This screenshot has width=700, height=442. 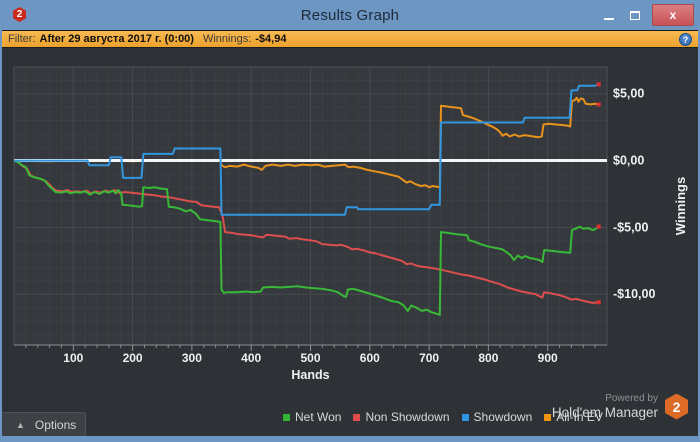 I want to click on svg-text: $5,00, so click(x=628, y=94).